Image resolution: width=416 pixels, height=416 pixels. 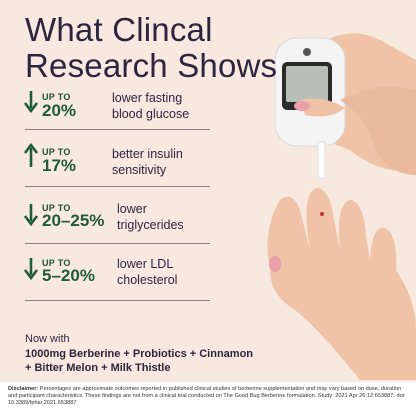 I want to click on line: blood glucose, so click(x=151, y=114).